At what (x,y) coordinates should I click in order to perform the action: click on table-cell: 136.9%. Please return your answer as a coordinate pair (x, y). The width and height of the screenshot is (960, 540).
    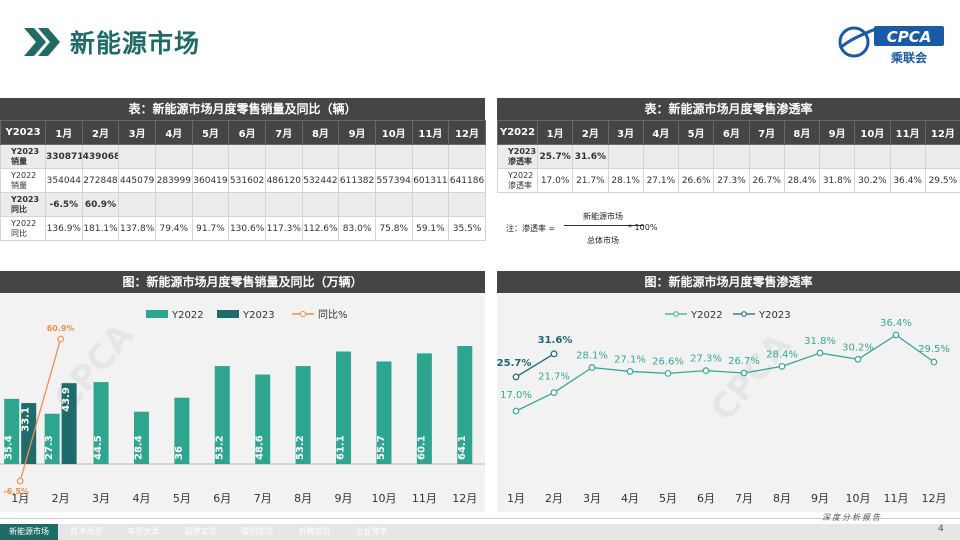
    Looking at the image, I should click on (64, 228).